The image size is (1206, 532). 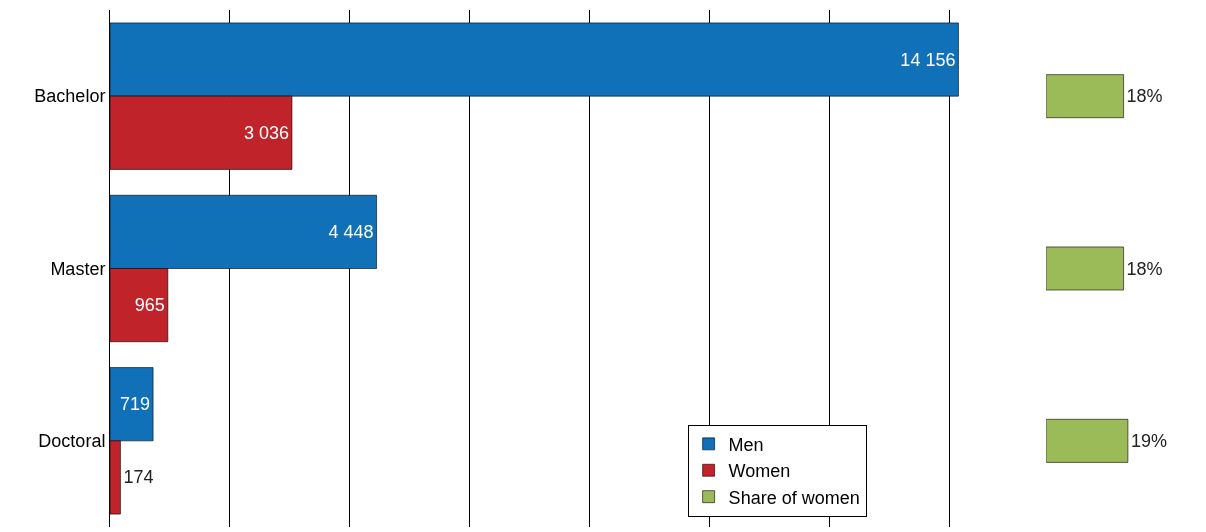 What do you see at coordinates (266, 132) in the screenshot?
I see `data-label: 3 036` at bounding box center [266, 132].